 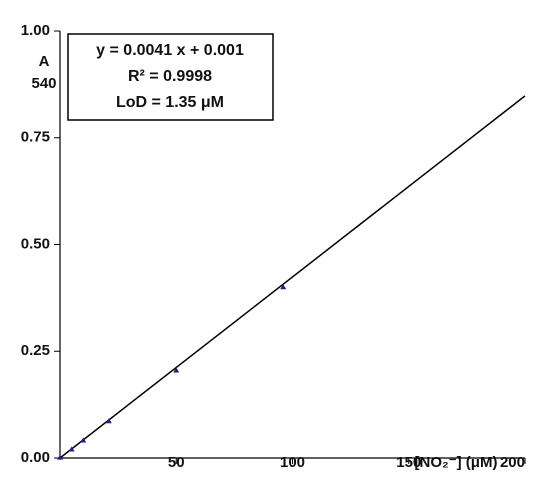 I want to click on y-axis-label: A, so click(x=44, y=61).